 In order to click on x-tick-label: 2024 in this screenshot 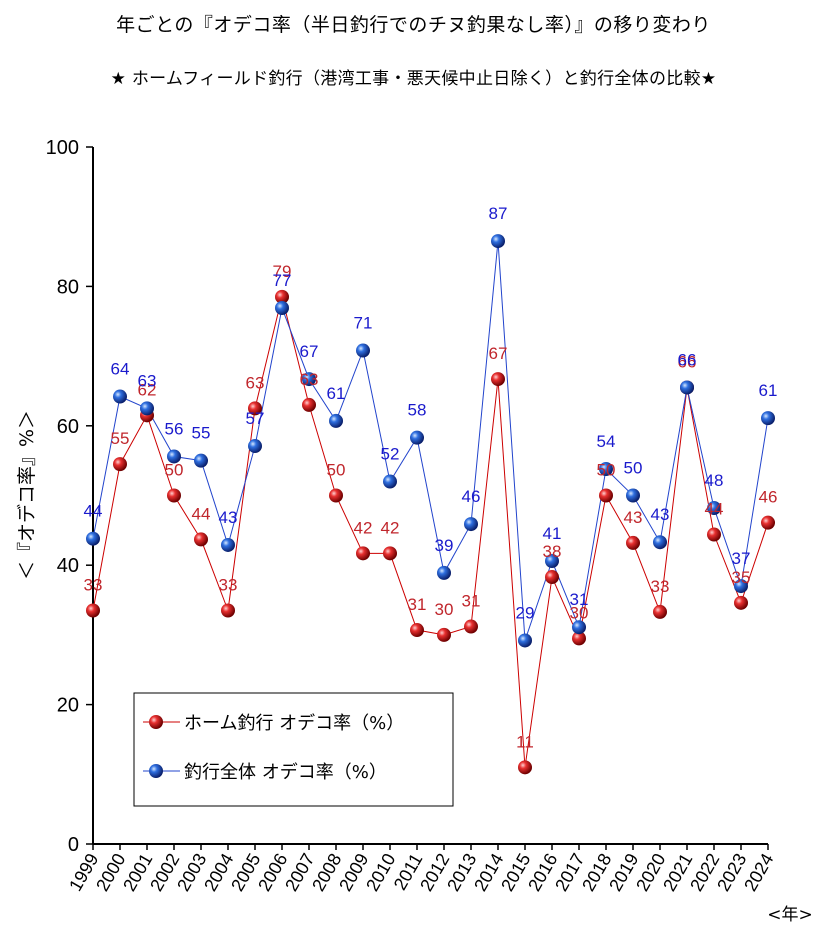, I will do `click(758, 872)`.